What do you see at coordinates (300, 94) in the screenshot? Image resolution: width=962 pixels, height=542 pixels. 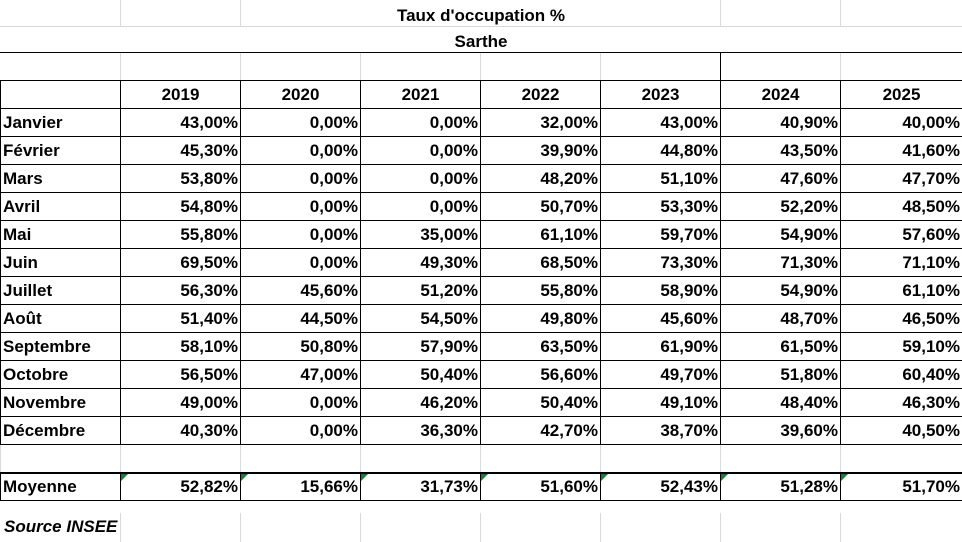 I see `year-header: 2020` at bounding box center [300, 94].